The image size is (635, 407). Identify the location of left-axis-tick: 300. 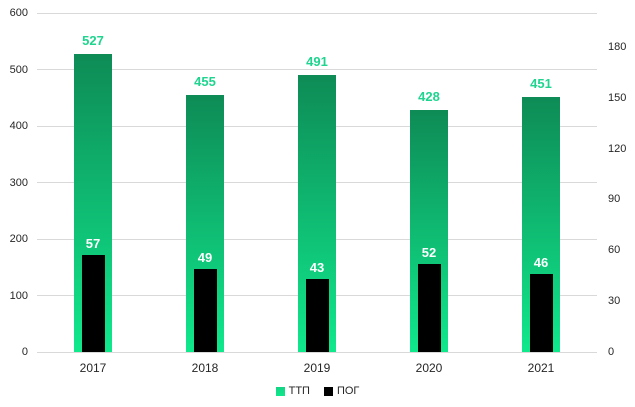
(18, 182).